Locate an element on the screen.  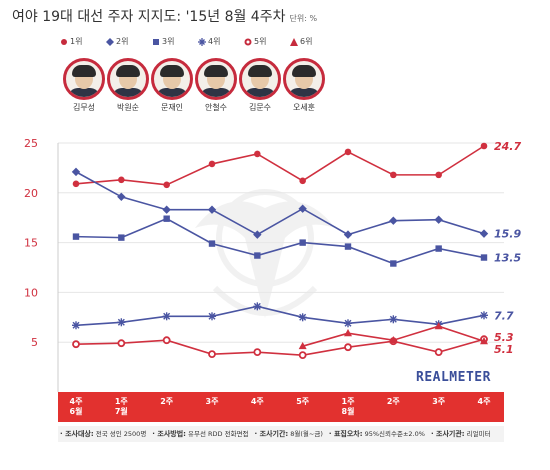
legend-label: 5위 is located at coordinates (260, 41).